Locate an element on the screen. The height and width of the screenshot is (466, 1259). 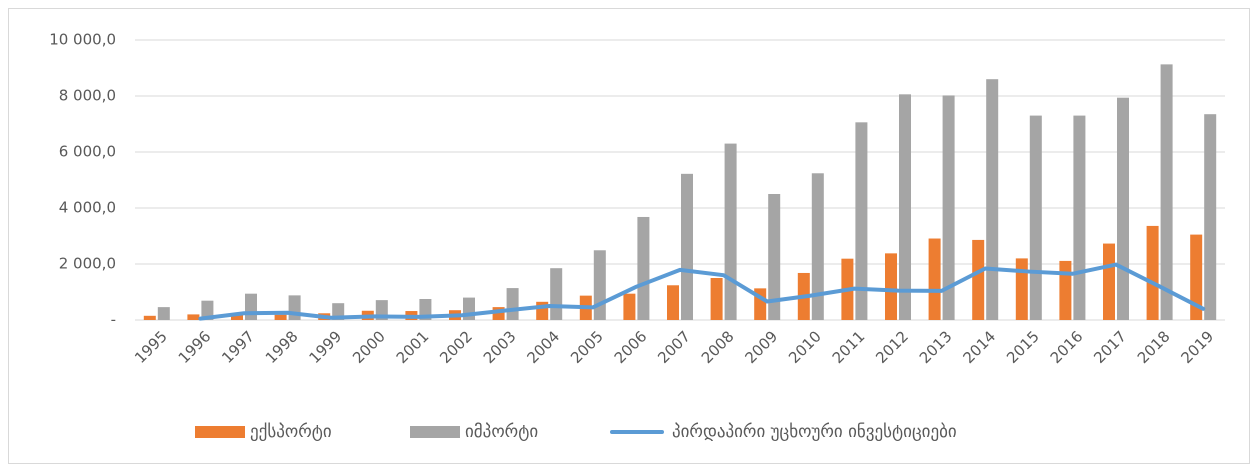
y-tick-label: - is located at coordinates (113, 320).